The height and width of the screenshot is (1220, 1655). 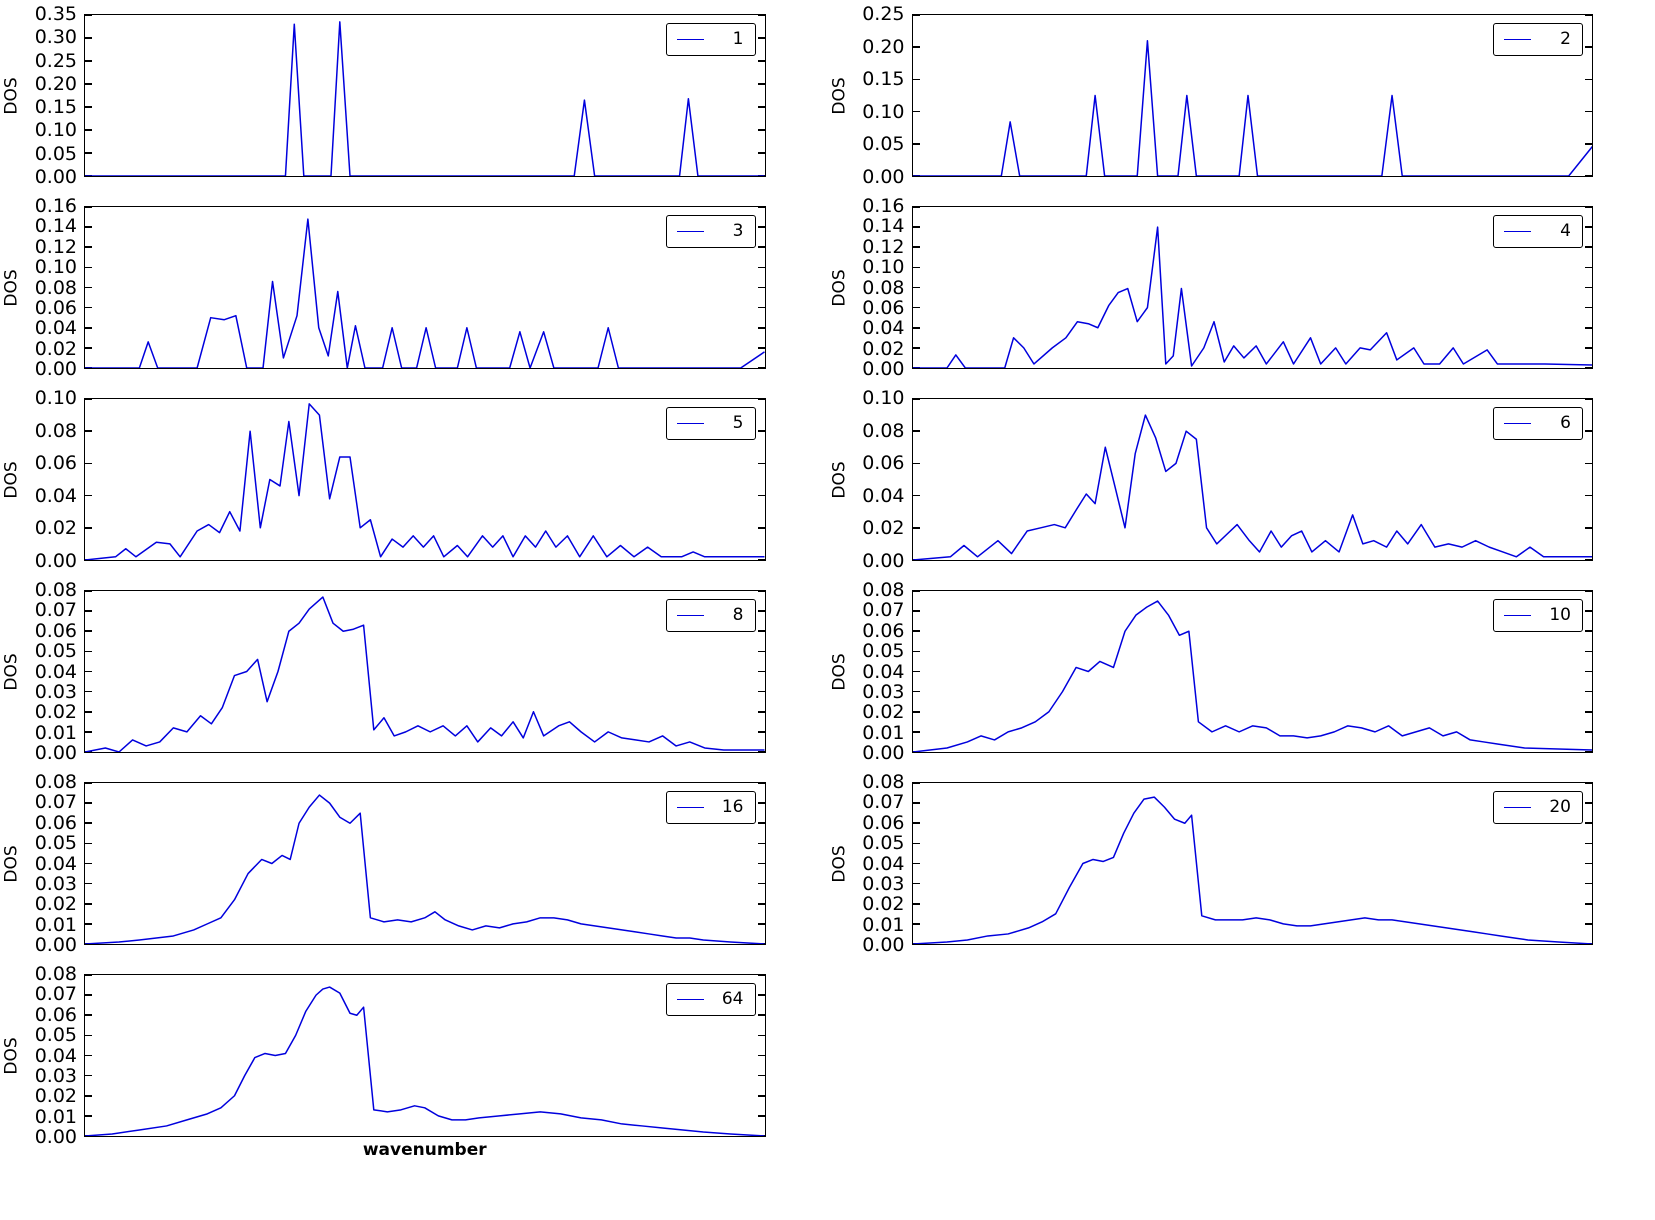 I want to click on subplot-1: DOS 0.00 0.05 0.10 0.15 0.20 0.25 0.30 0.35 1, so click(x=414, y=95).